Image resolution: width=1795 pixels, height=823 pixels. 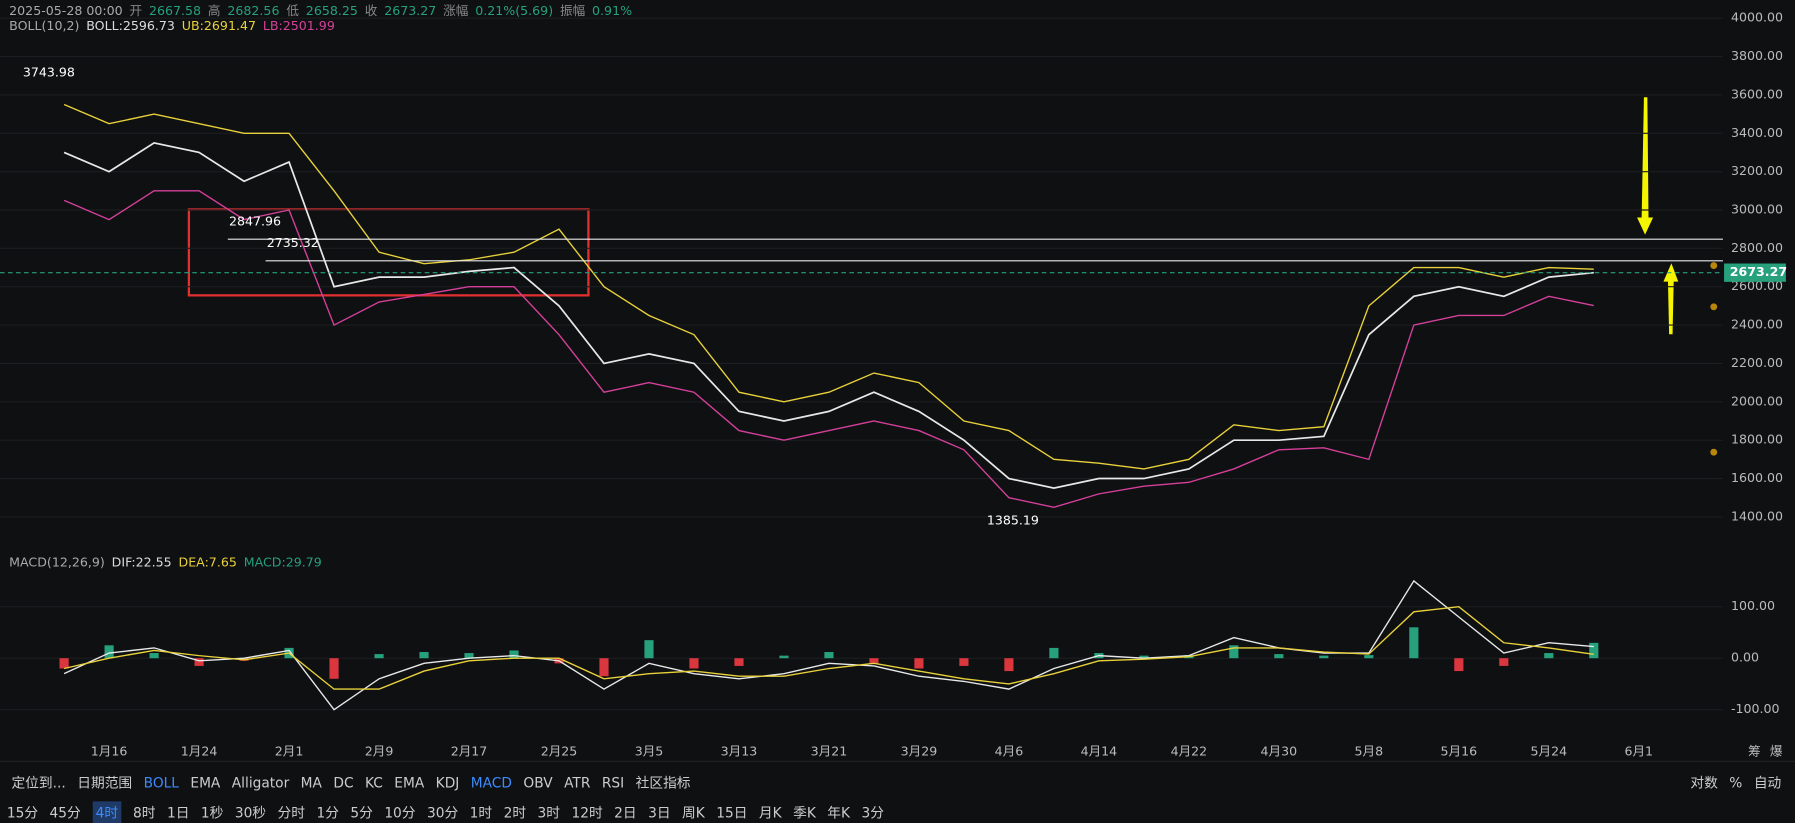 I want to click on boll-value: BOLL:2596.73, so click(x=130, y=26).